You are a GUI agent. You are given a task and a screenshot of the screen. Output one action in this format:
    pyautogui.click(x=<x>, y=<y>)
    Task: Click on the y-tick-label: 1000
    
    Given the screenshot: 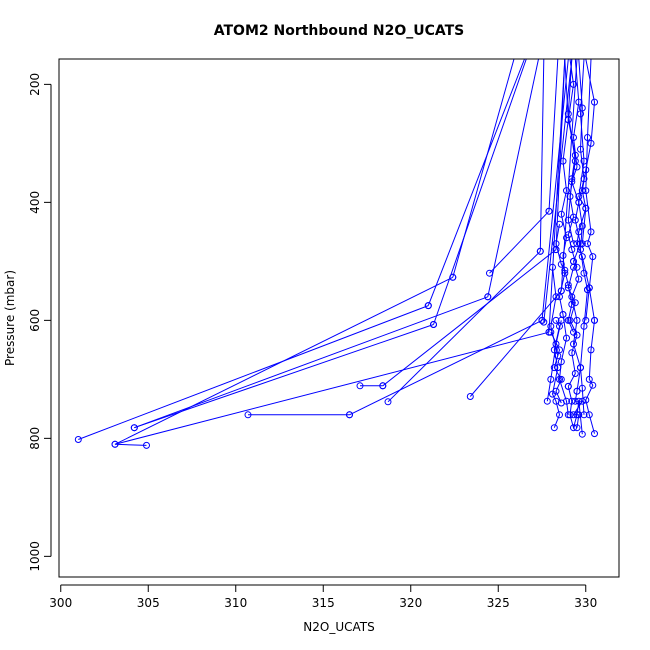 What is the action you would take?
    pyautogui.click(x=35, y=556)
    